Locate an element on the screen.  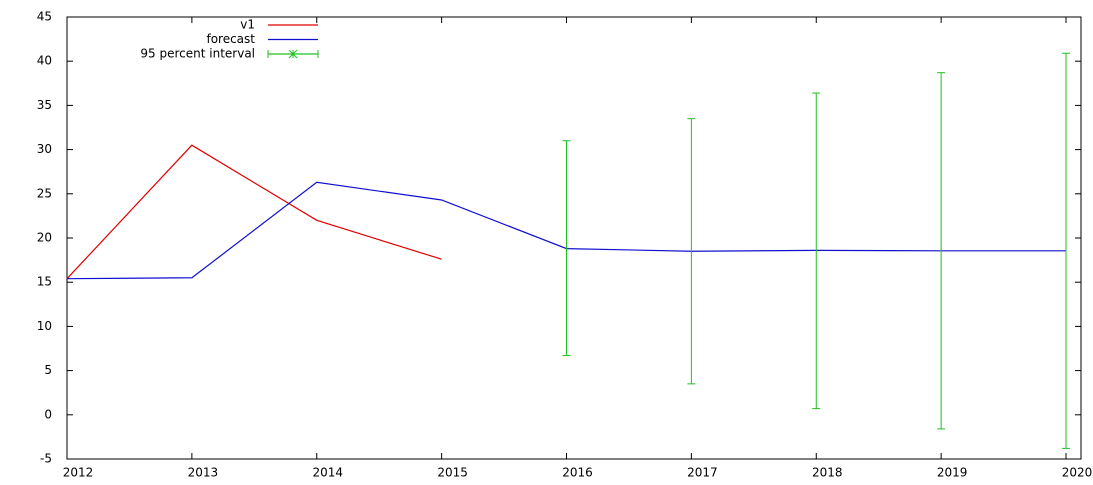
y-tick-label: 10 is located at coordinates (44, 326).